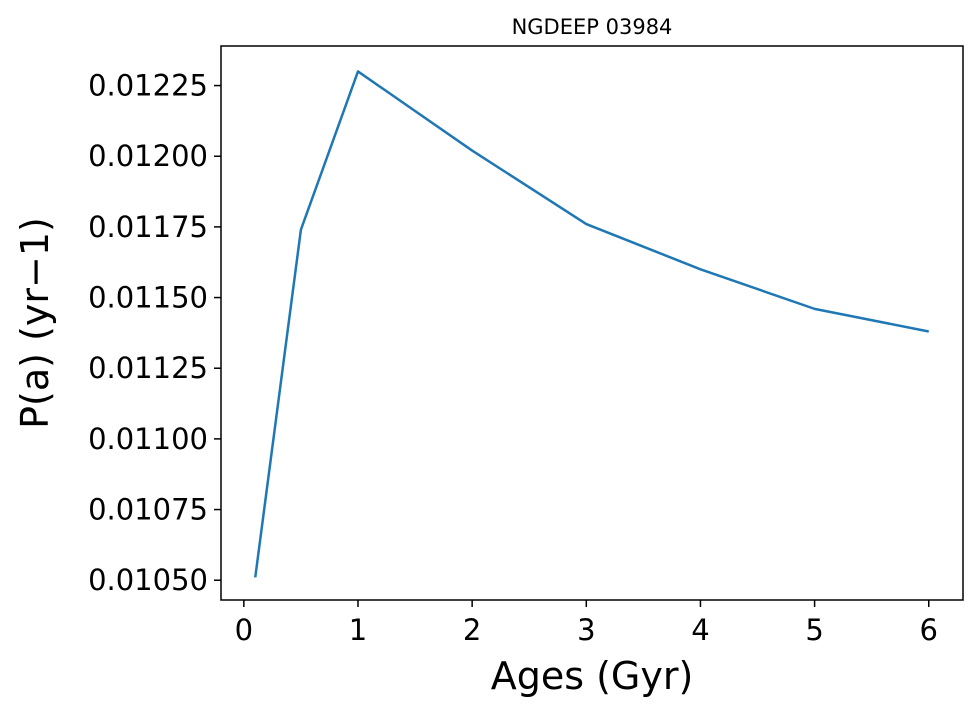 Image resolution: width=979 pixels, height=711 pixels. Describe the element at coordinates (700, 630) in the screenshot. I see `x-tick-label: 4` at that location.